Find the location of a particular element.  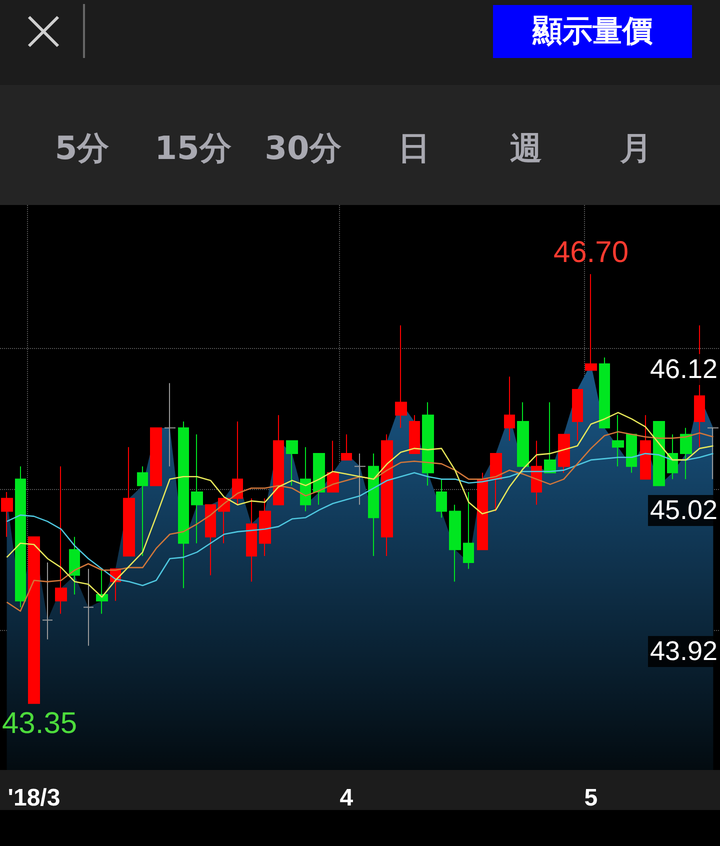

text: 顯示量價 is located at coordinates (592, 31).